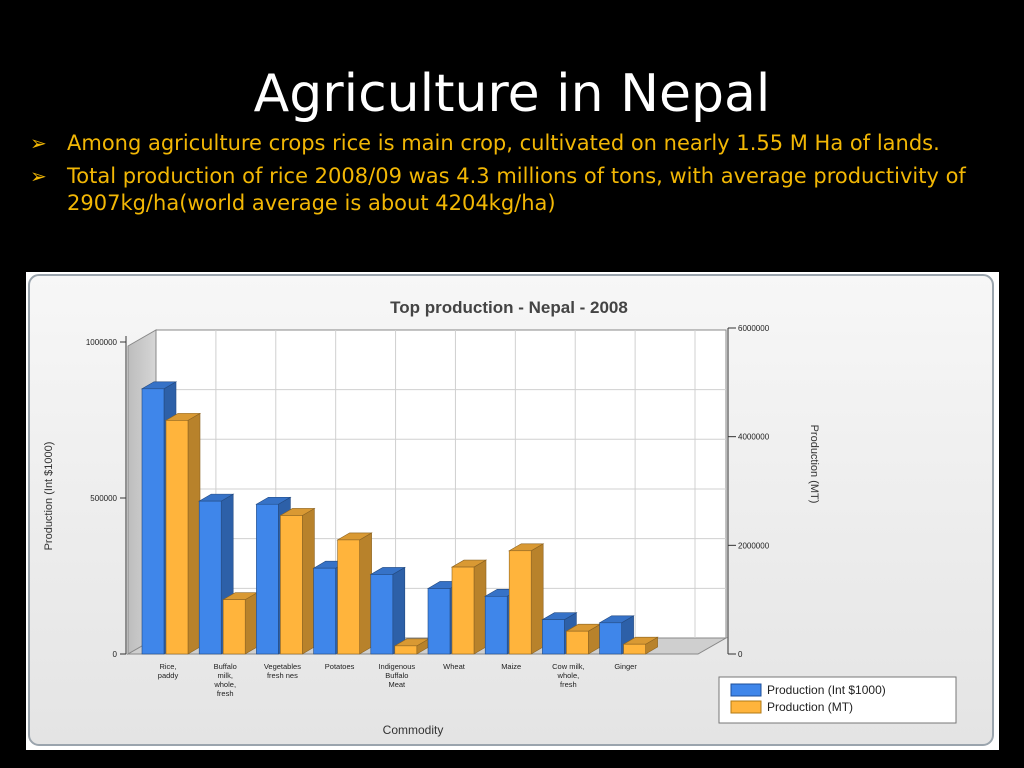 The width and height of the screenshot is (1024, 768). What do you see at coordinates (746, 690) in the screenshot?
I see `legend-swatch-series1` at bounding box center [746, 690].